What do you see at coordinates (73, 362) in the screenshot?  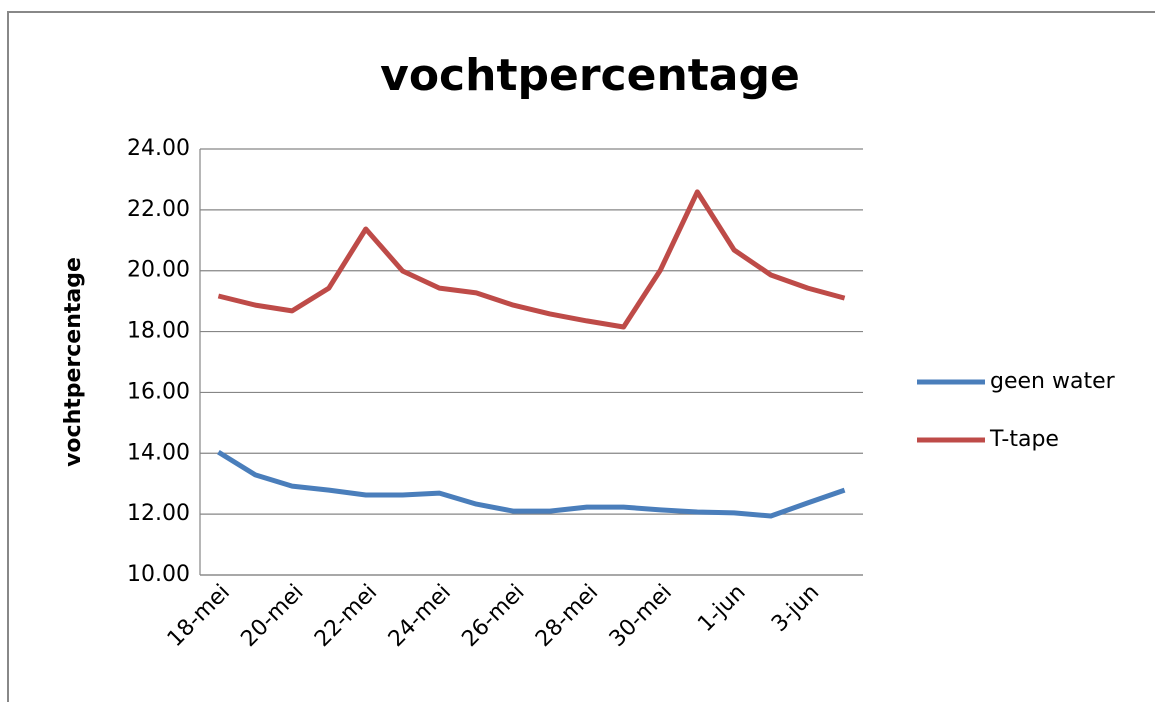 I see `y-axis-label: vochtpercentage` at bounding box center [73, 362].